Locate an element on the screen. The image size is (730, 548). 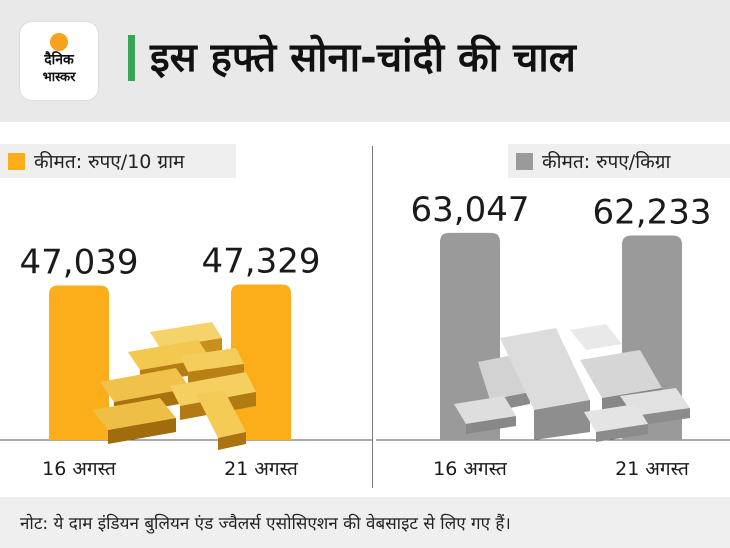
gold-legend: कीमत: रुपए/10 ग्राम is located at coordinates (118, 161).